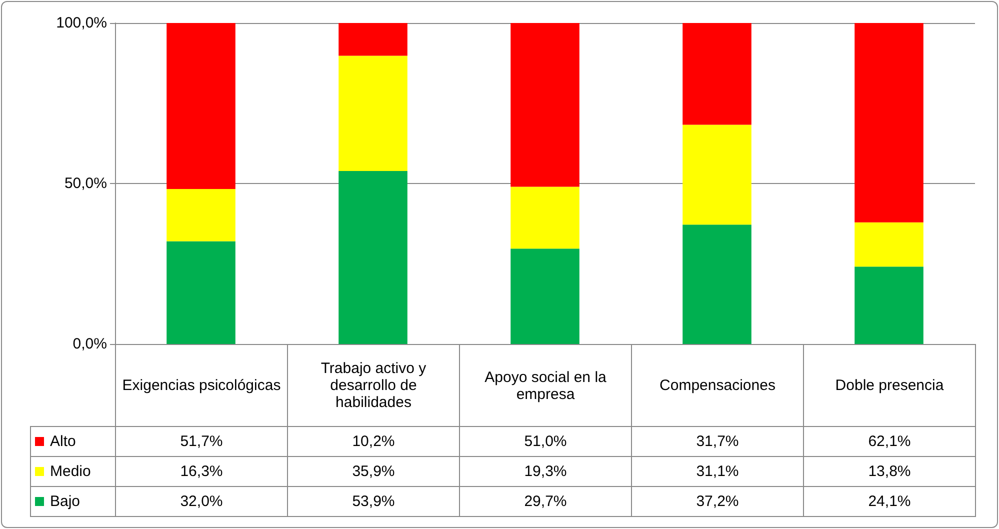 Image resolution: width=999 pixels, height=529 pixels. I want to click on x-tick-label: Apoyo social en la empresa, so click(546, 385).